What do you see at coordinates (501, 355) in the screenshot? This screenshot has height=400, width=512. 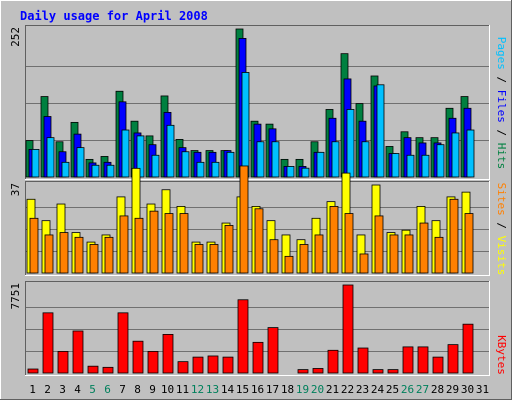 I see `legend-kbytes: KBytes` at bounding box center [501, 355].